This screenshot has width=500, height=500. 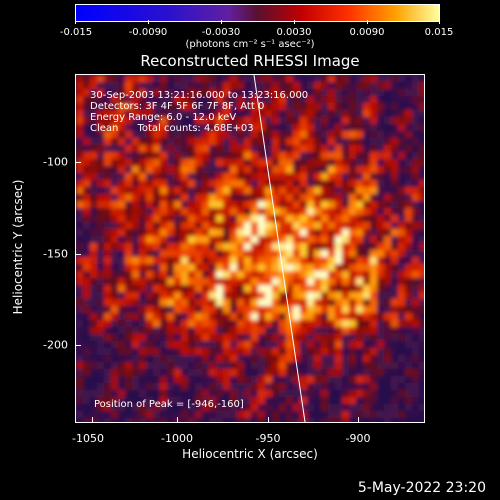 What do you see at coordinates (88, 438) in the screenshot?
I see `x-tick-label: -1050` at bounding box center [88, 438].